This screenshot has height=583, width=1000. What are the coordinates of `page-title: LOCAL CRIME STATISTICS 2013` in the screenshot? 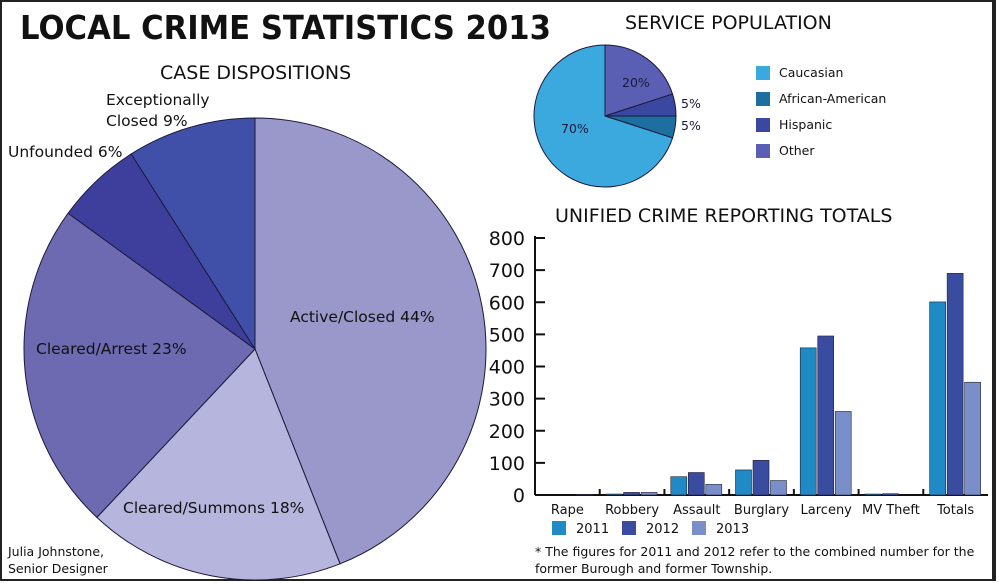 It's located at (285, 27).